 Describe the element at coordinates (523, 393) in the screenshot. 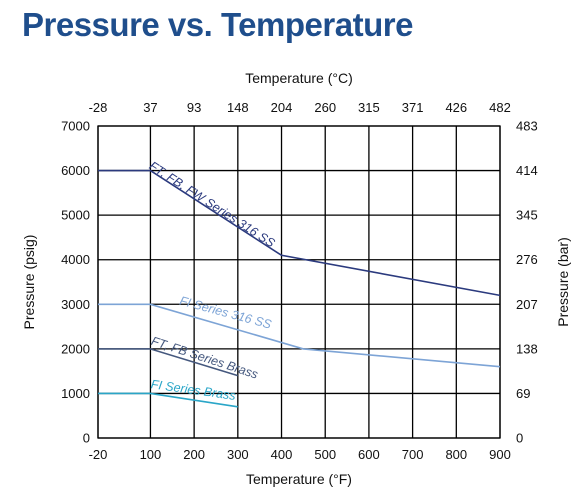

I see `y2-tick-label: 69` at that location.